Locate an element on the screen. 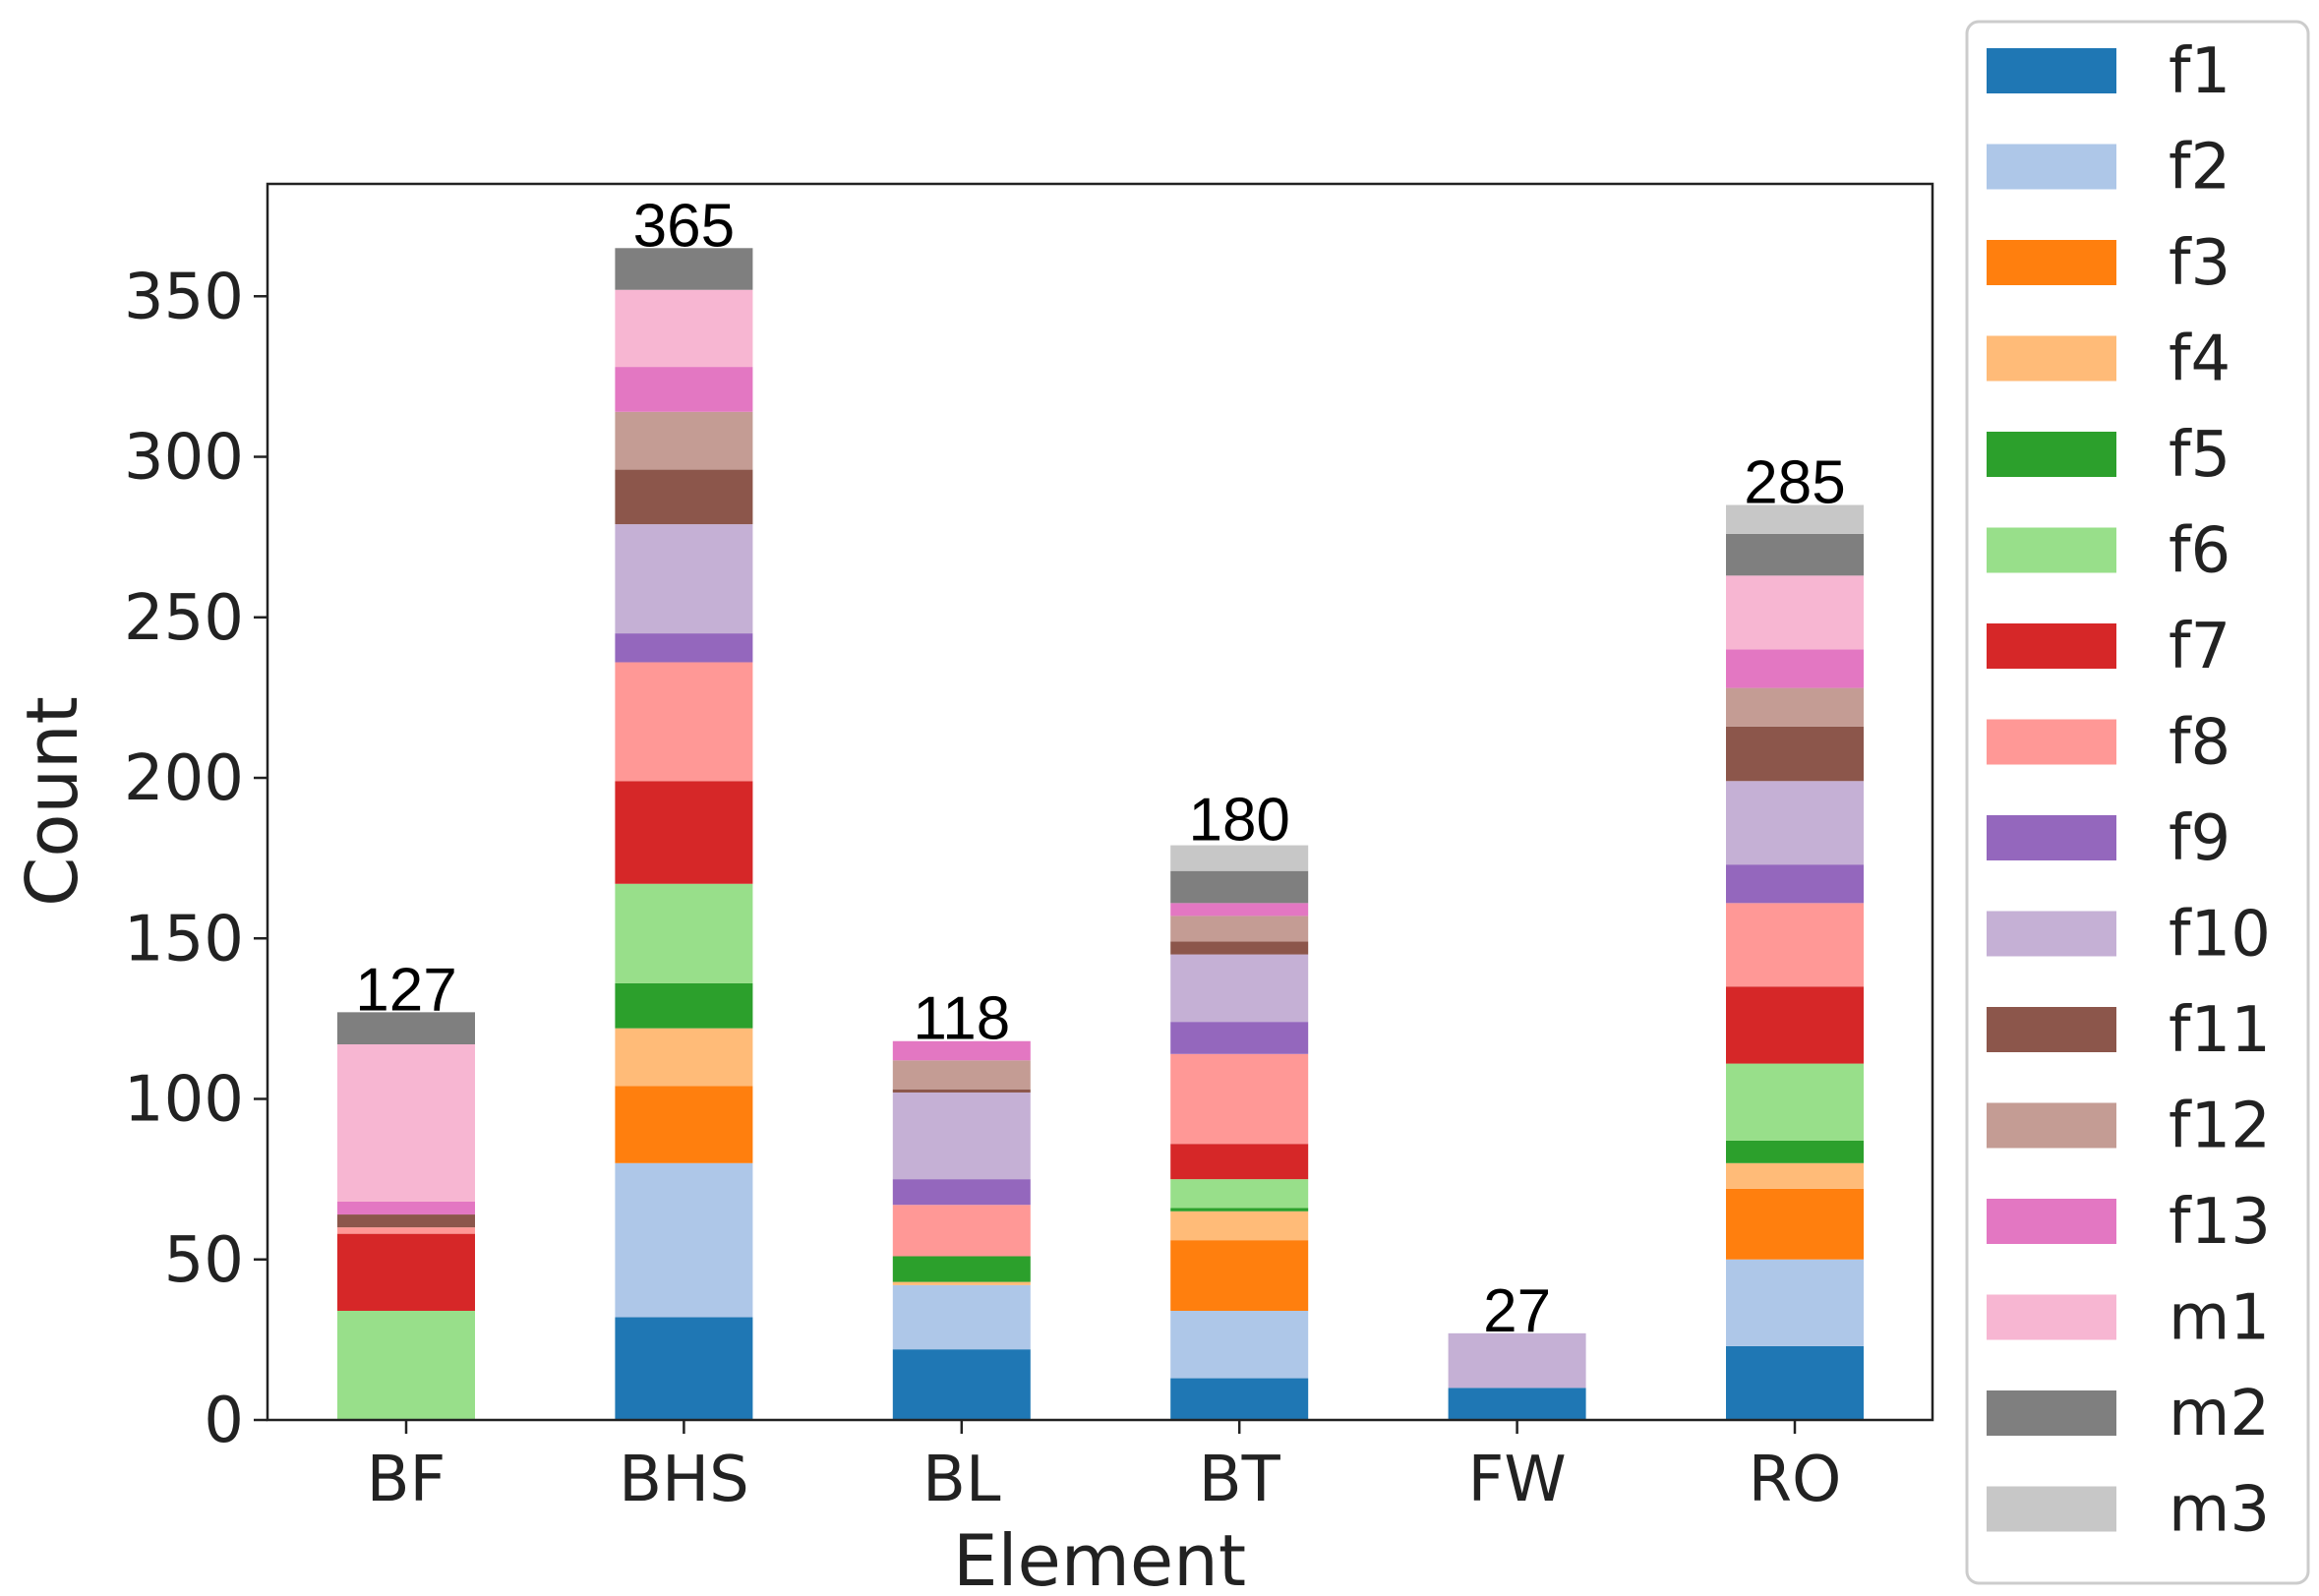 The image size is (2319, 1596). y-tick-label: 250 is located at coordinates (184, 619).